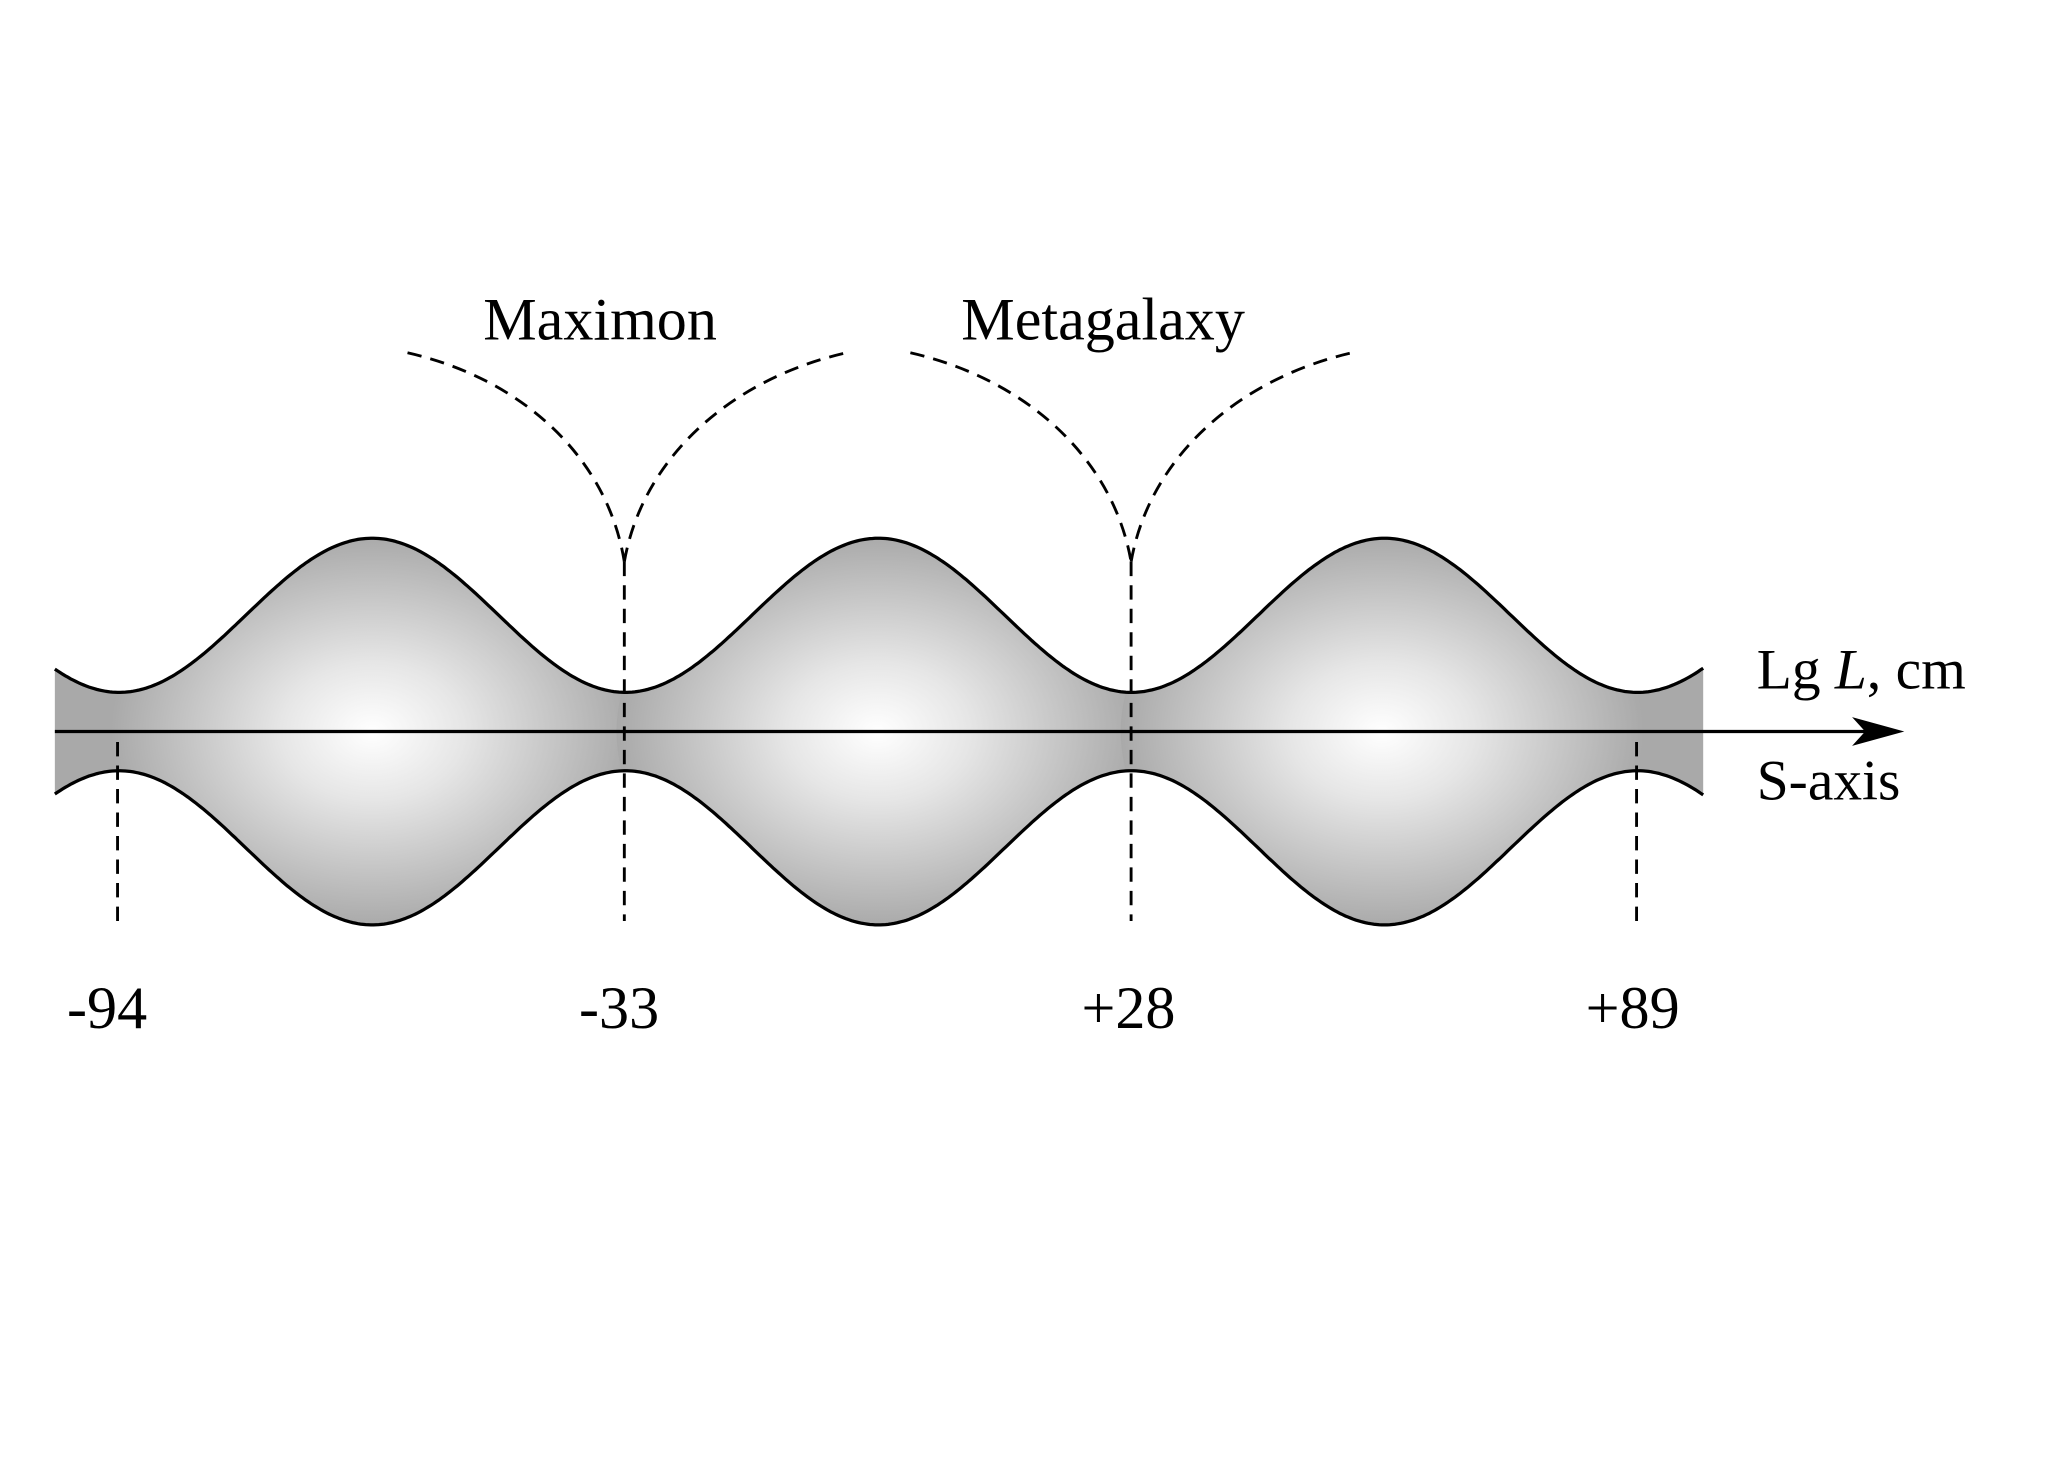  I want to click on axis-label-lgl: Lg L, cm, so click(1861, 669).